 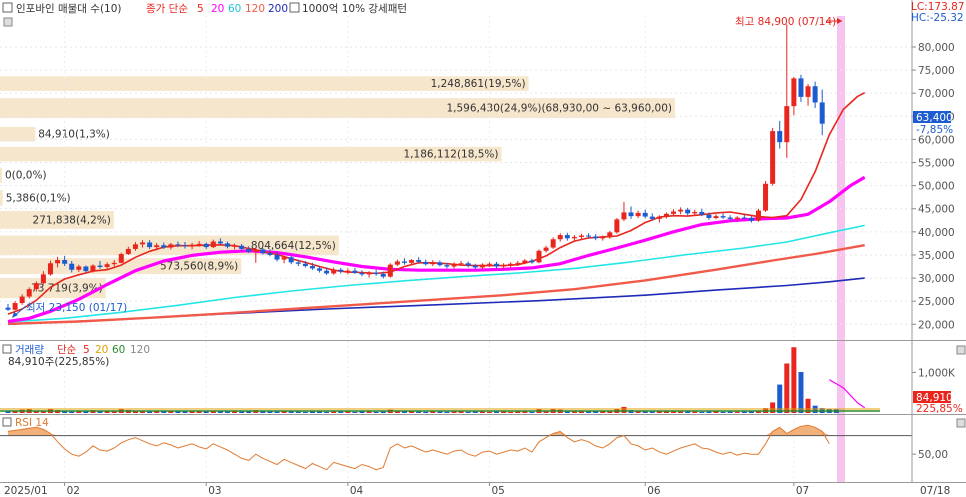 I want to click on ma20-legend: 20, so click(x=217, y=9).